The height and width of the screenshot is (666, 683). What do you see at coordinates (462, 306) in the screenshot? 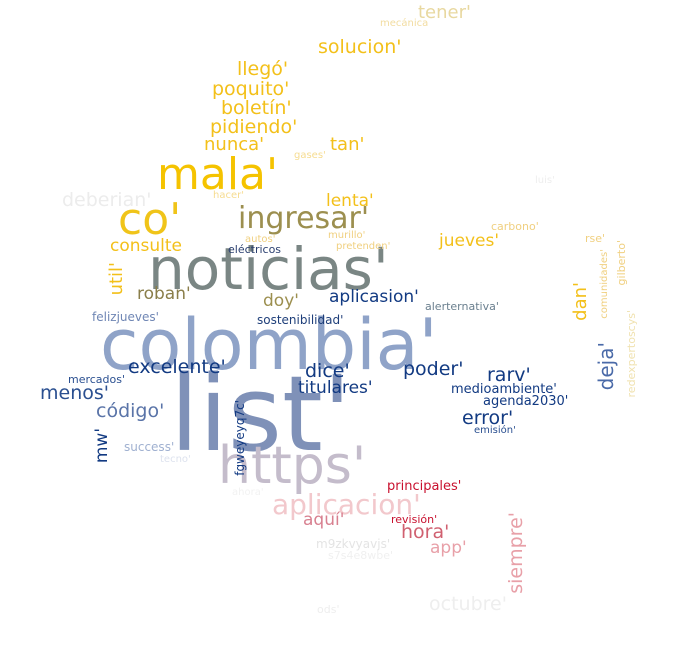
I see `word-alerternativa: alerternativa'` at bounding box center [462, 306].